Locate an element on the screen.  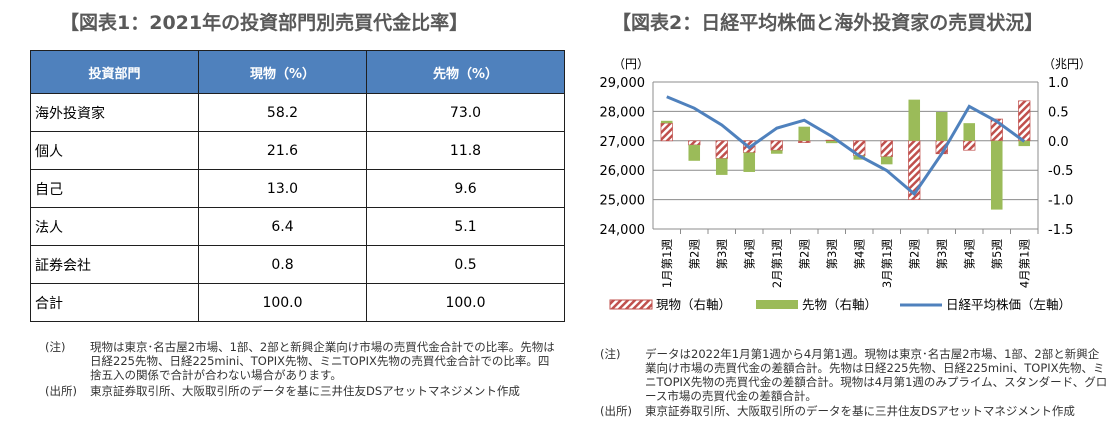
legend-futures-label: 先物（右軸） is located at coordinates (839, 304).